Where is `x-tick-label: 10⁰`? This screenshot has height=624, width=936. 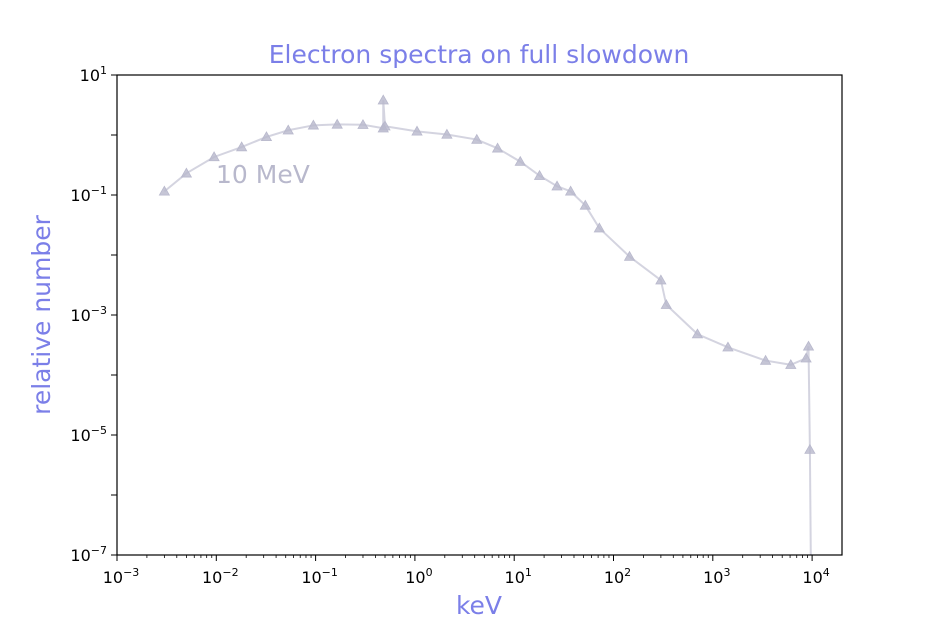
x-tick-label: 10⁰ is located at coordinates (418, 576).